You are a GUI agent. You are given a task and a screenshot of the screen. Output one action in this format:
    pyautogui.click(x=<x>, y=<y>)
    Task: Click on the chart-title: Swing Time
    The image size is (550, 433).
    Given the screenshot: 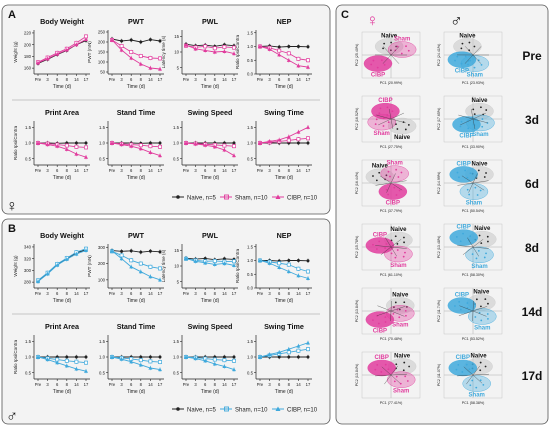 What is the action you would take?
    pyautogui.click(x=284, y=112)
    